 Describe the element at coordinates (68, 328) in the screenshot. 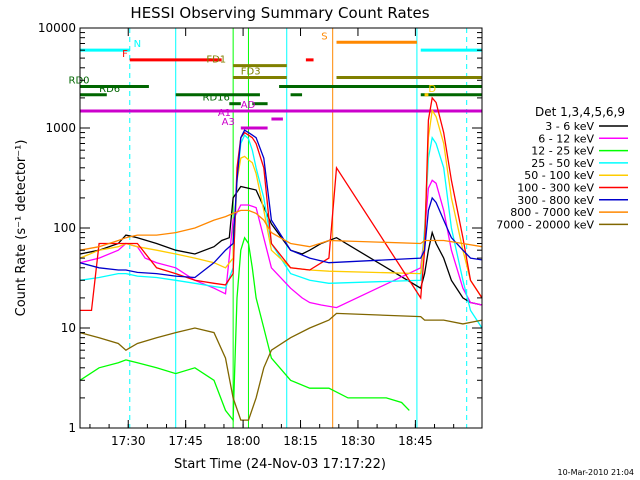

I see `y-tick-label: 10` at that location.